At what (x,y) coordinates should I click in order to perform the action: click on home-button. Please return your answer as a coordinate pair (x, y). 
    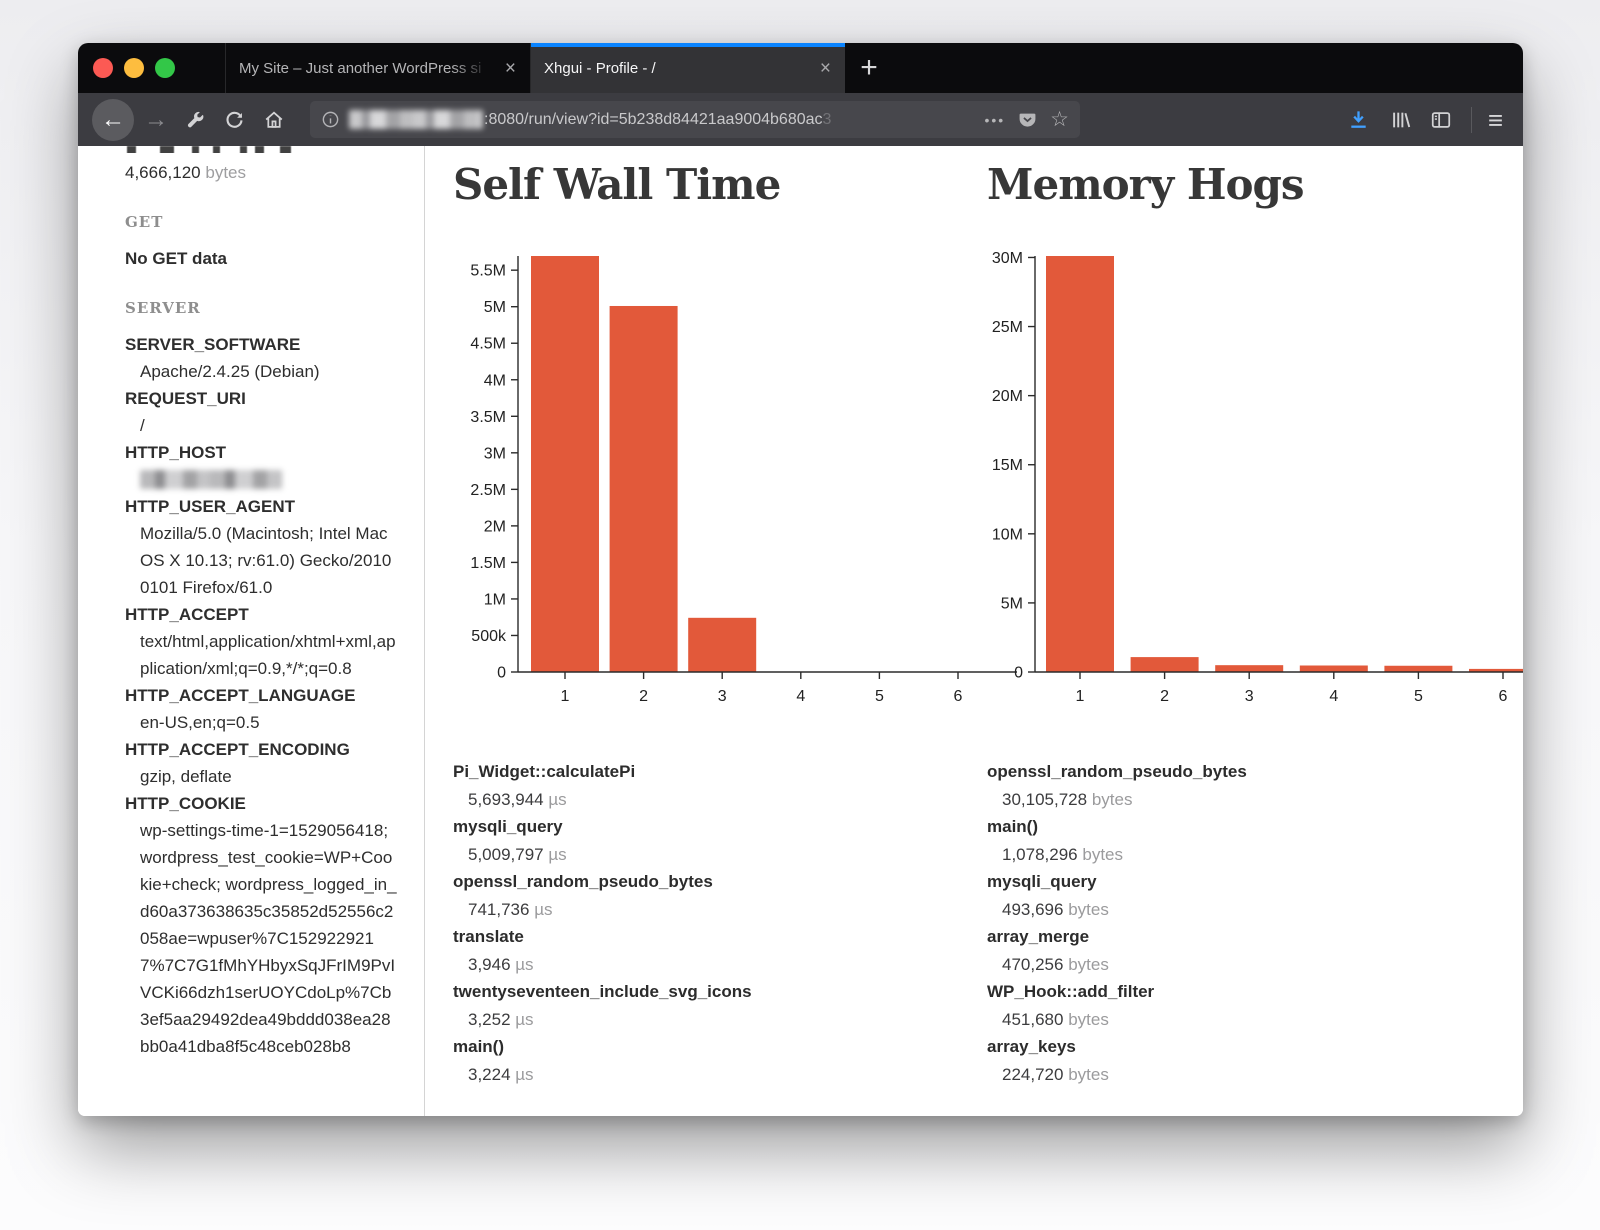
    Looking at the image, I should click on (274, 120).